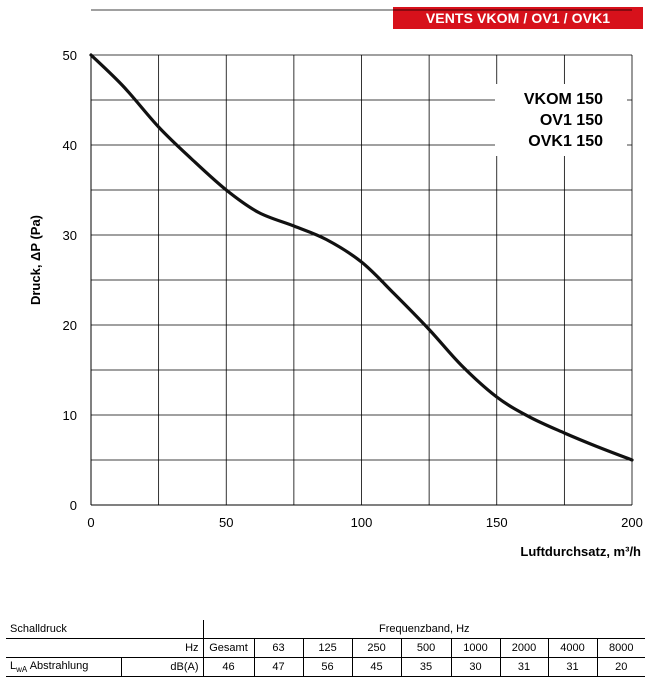  I want to click on model-label-background, so click(561, 120).